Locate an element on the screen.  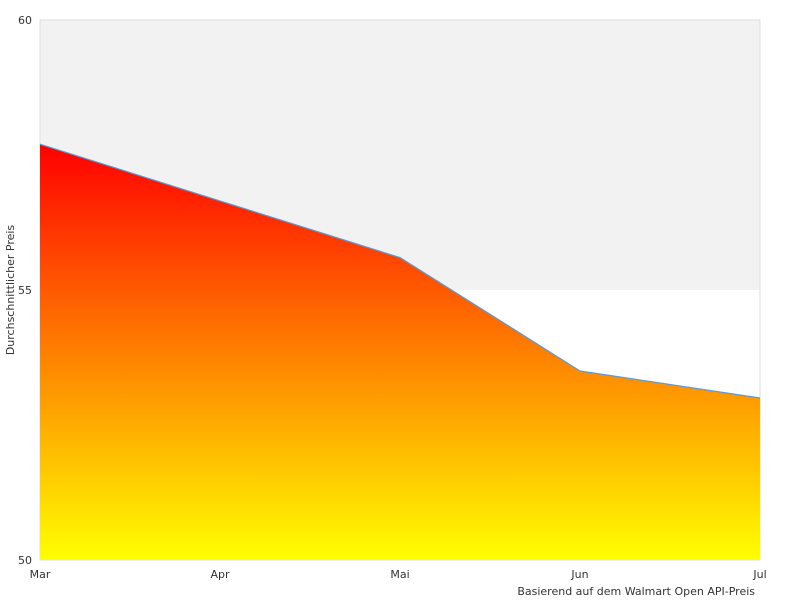
x-axis-ticks: Mar Apr Mai Jun Jul is located at coordinates (398, 574).